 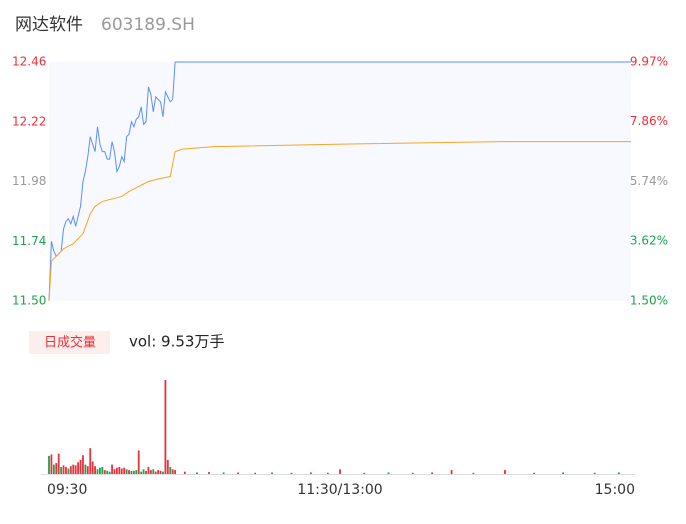 I want to click on y-tick-label: 12.46, so click(x=29, y=62).